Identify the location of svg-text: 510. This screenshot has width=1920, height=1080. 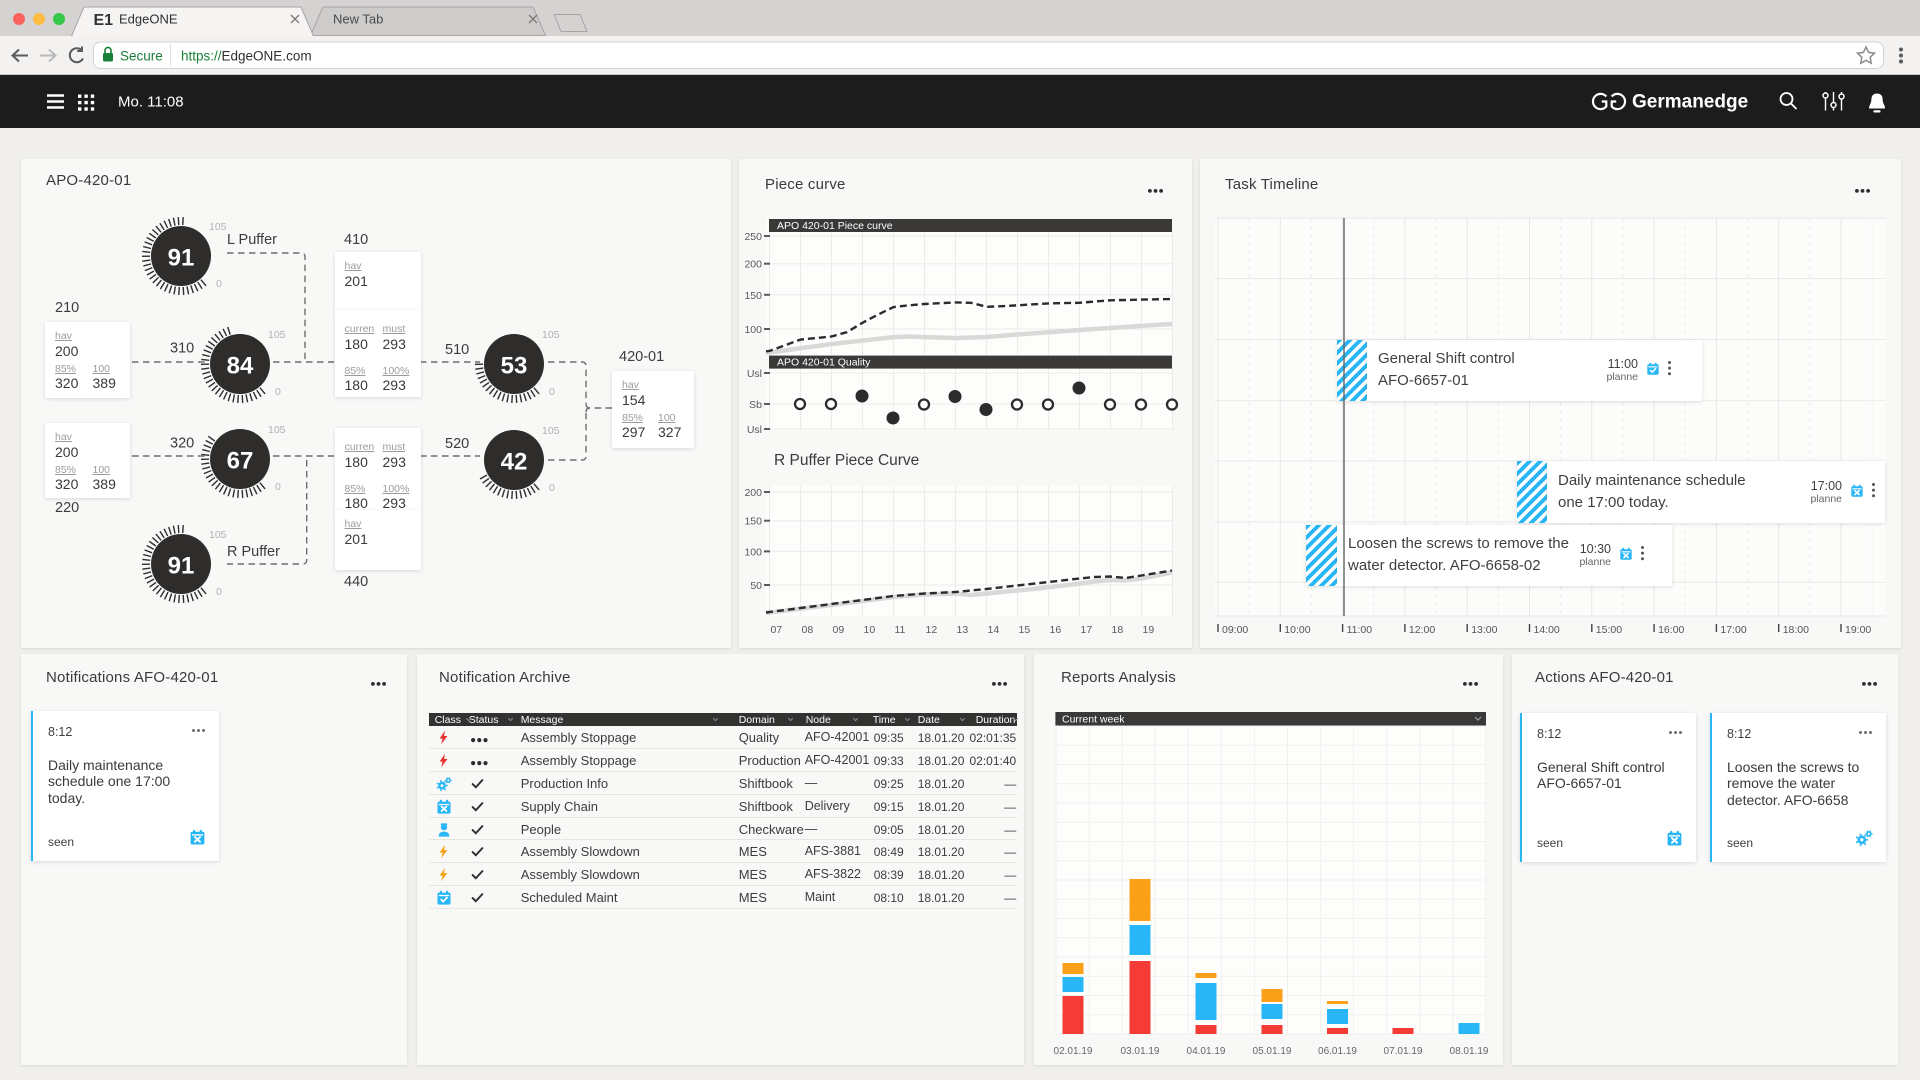
(457, 350).